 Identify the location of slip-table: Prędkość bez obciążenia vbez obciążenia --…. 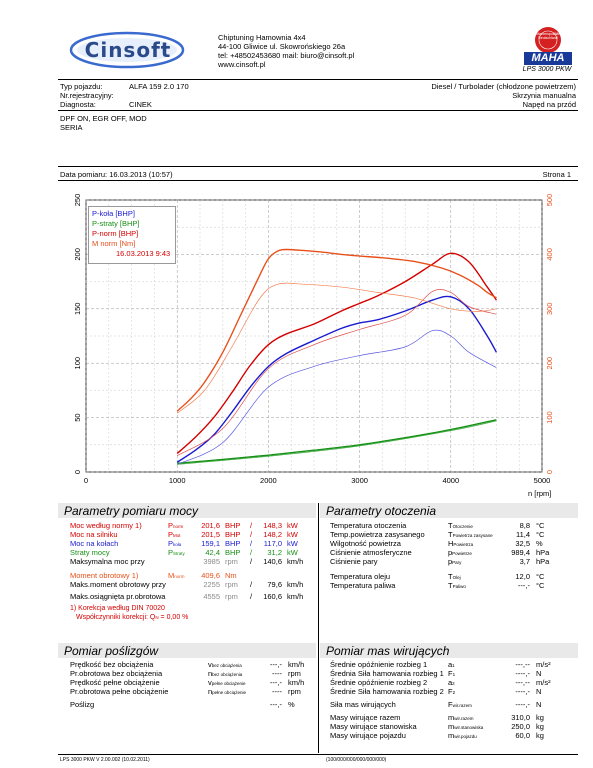
(195, 706).